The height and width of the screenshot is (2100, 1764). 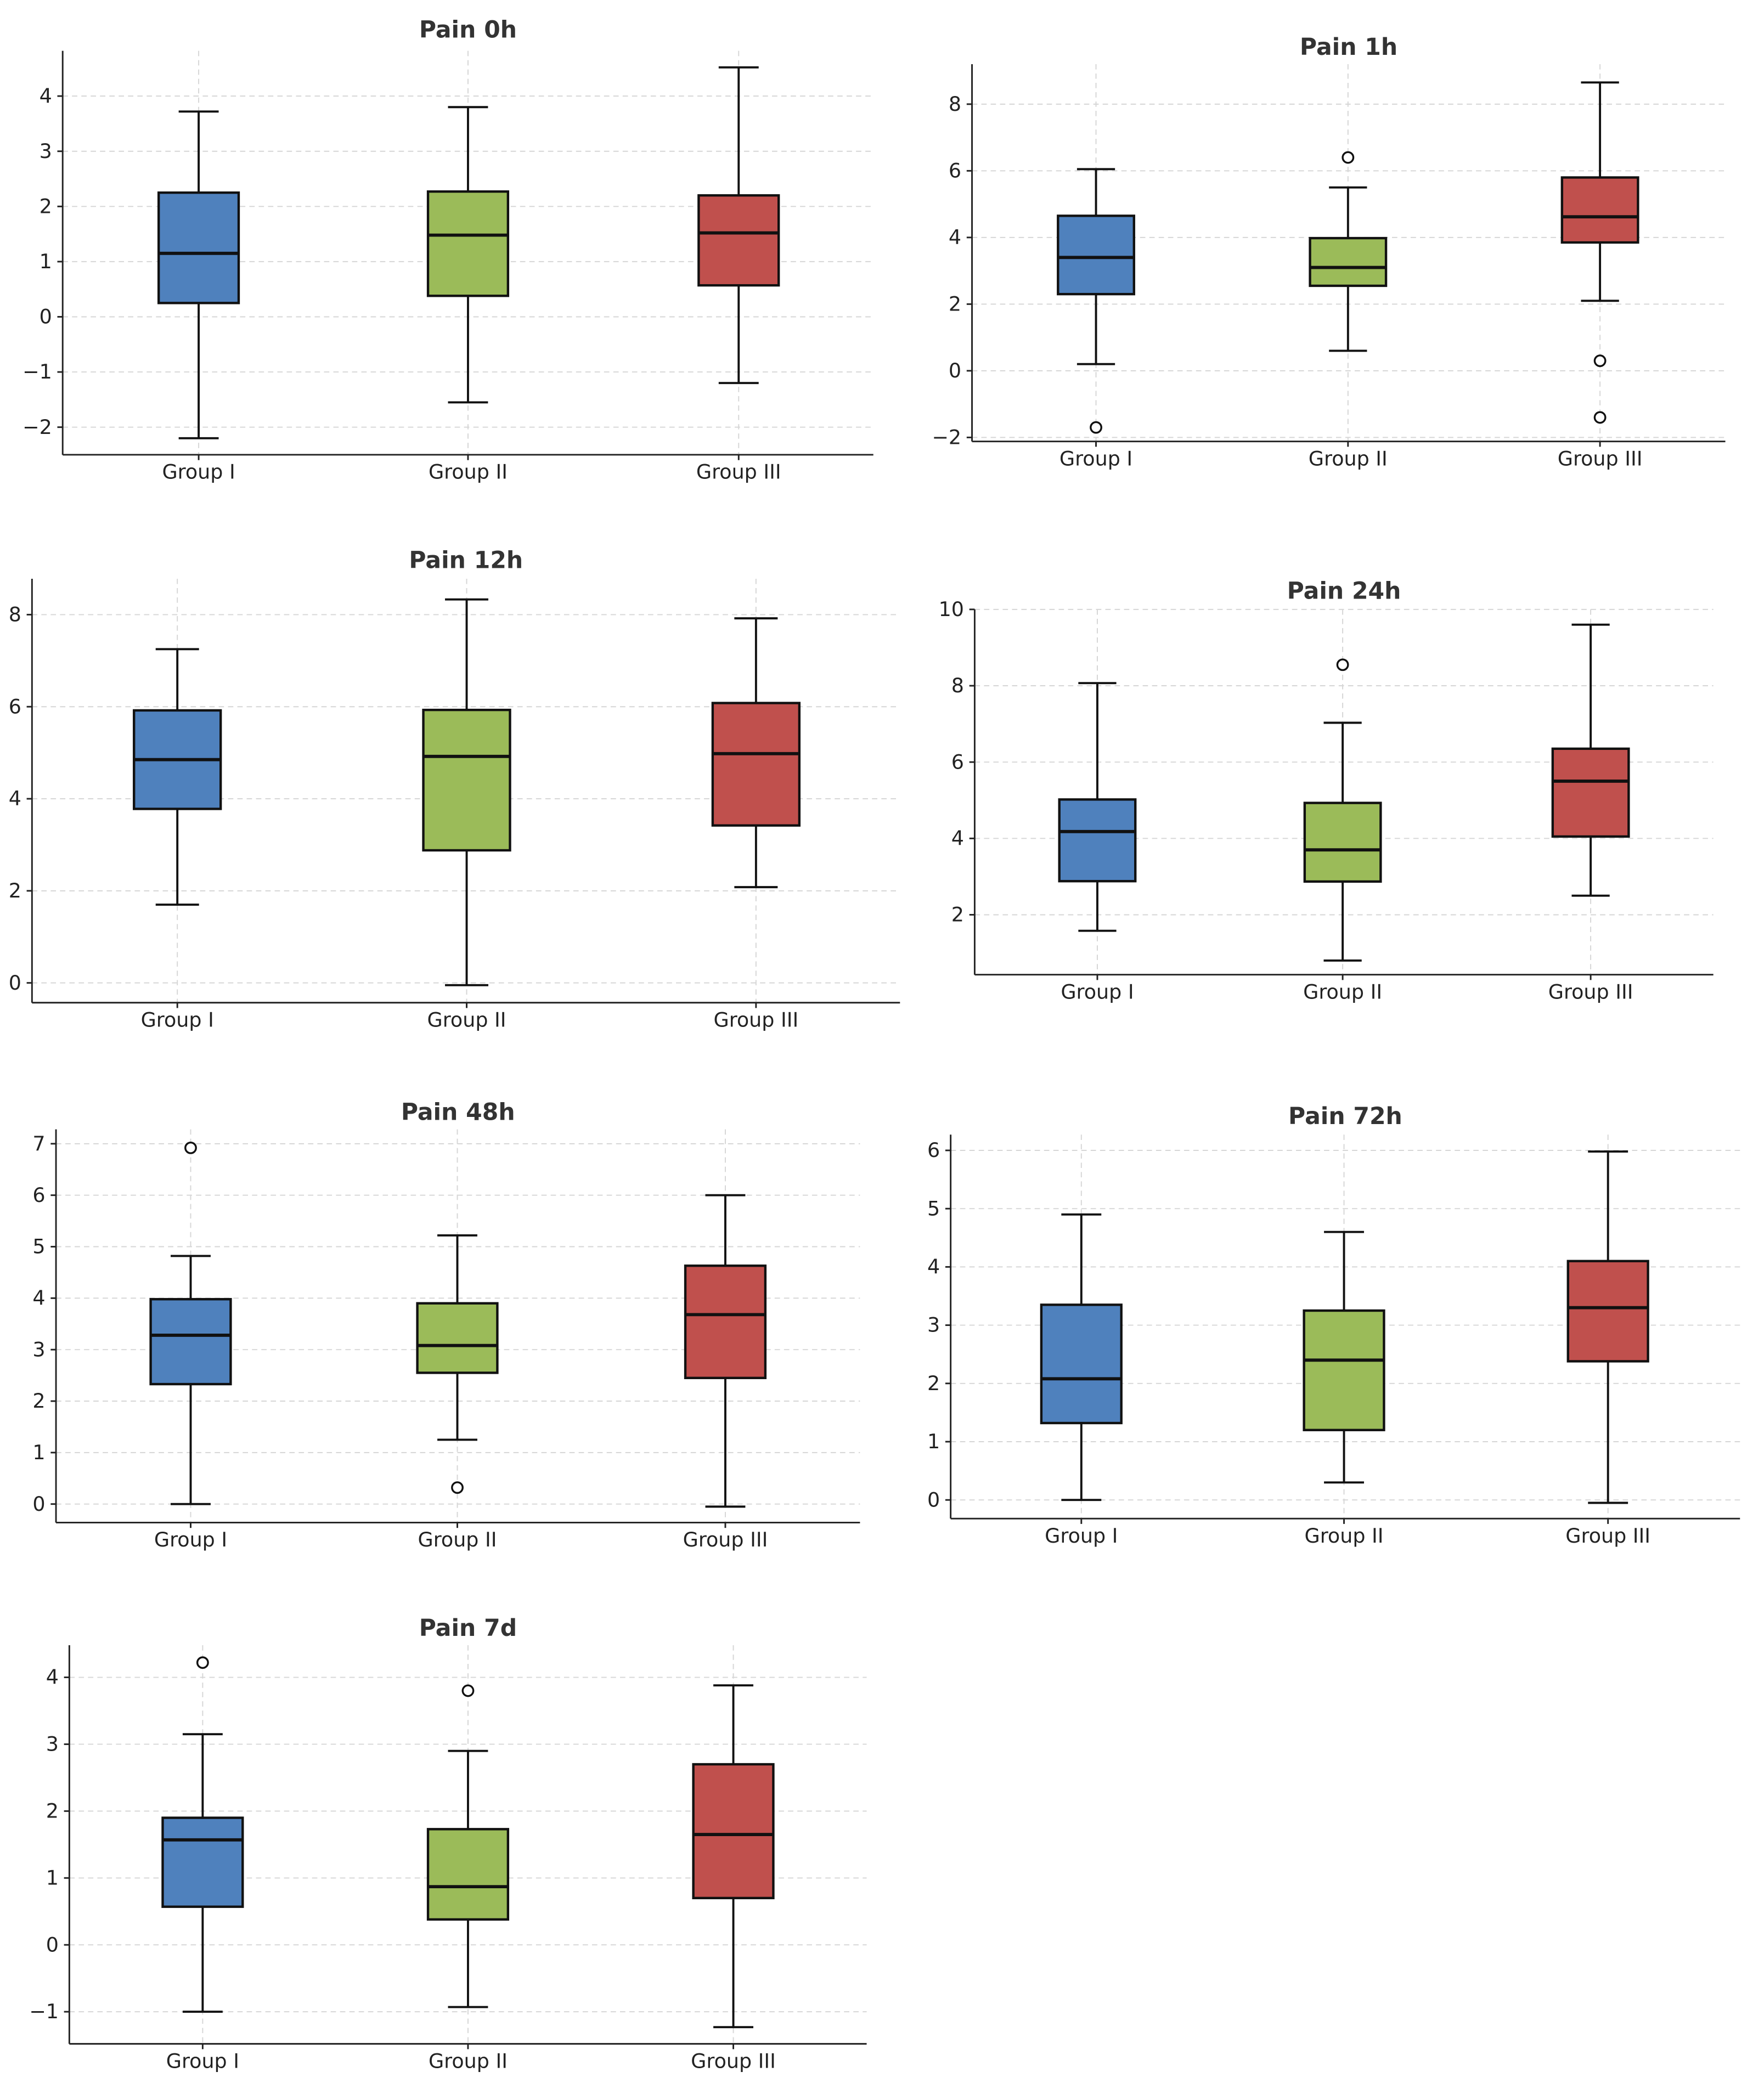 What do you see at coordinates (1348, 47) in the screenshot?
I see `subplot-title: Pain 1h` at bounding box center [1348, 47].